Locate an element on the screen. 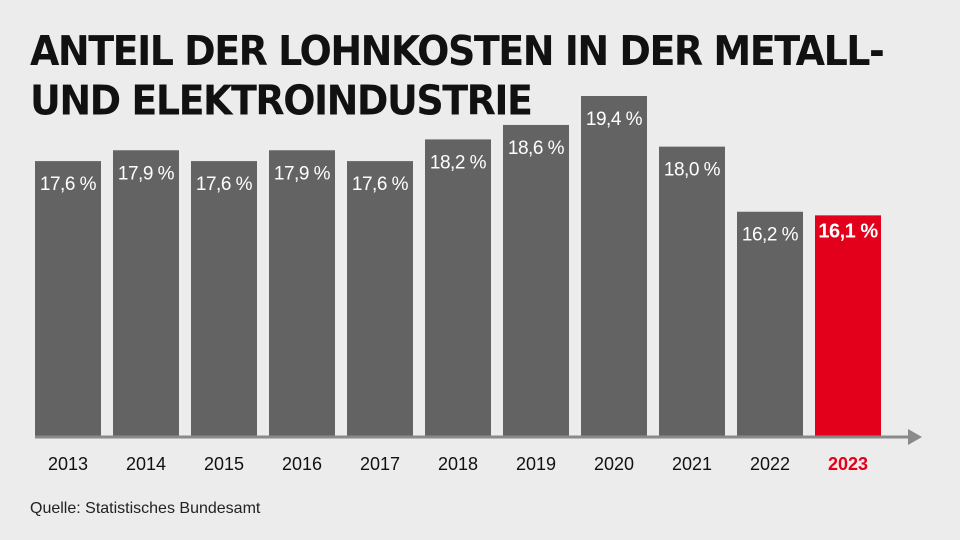  bar-2015 is located at coordinates (224, 298).